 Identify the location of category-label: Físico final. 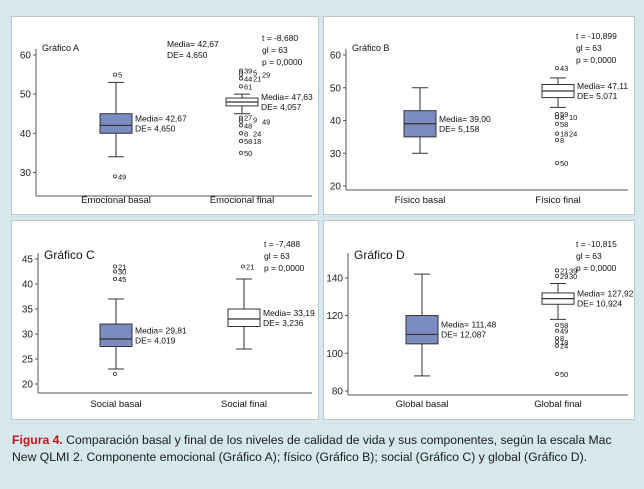
(557, 200).